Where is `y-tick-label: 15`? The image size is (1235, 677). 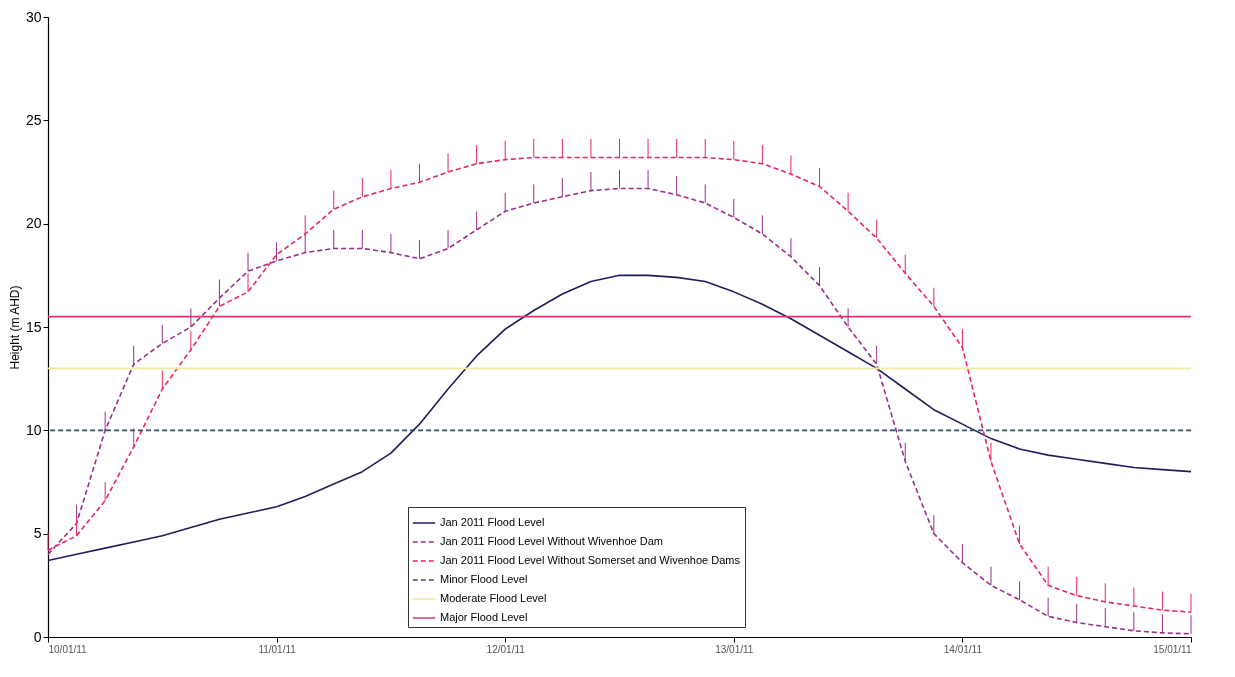 y-tick-label: 15 is located at coordinates (33, 326).